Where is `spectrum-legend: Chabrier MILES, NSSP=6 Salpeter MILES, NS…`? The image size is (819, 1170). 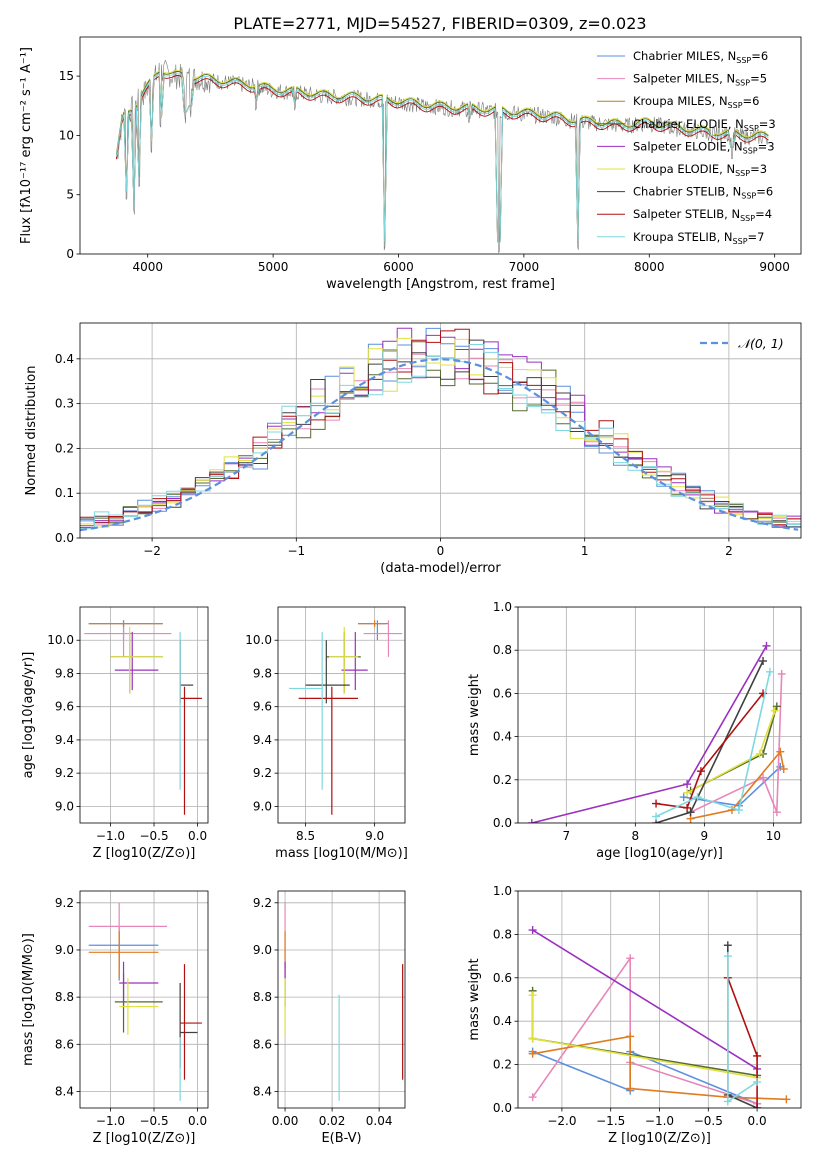
spectrum-legend: Chabrier MILES, NSSP=6 Salpeter MILES, NS… is located at coordinates (686, 147).